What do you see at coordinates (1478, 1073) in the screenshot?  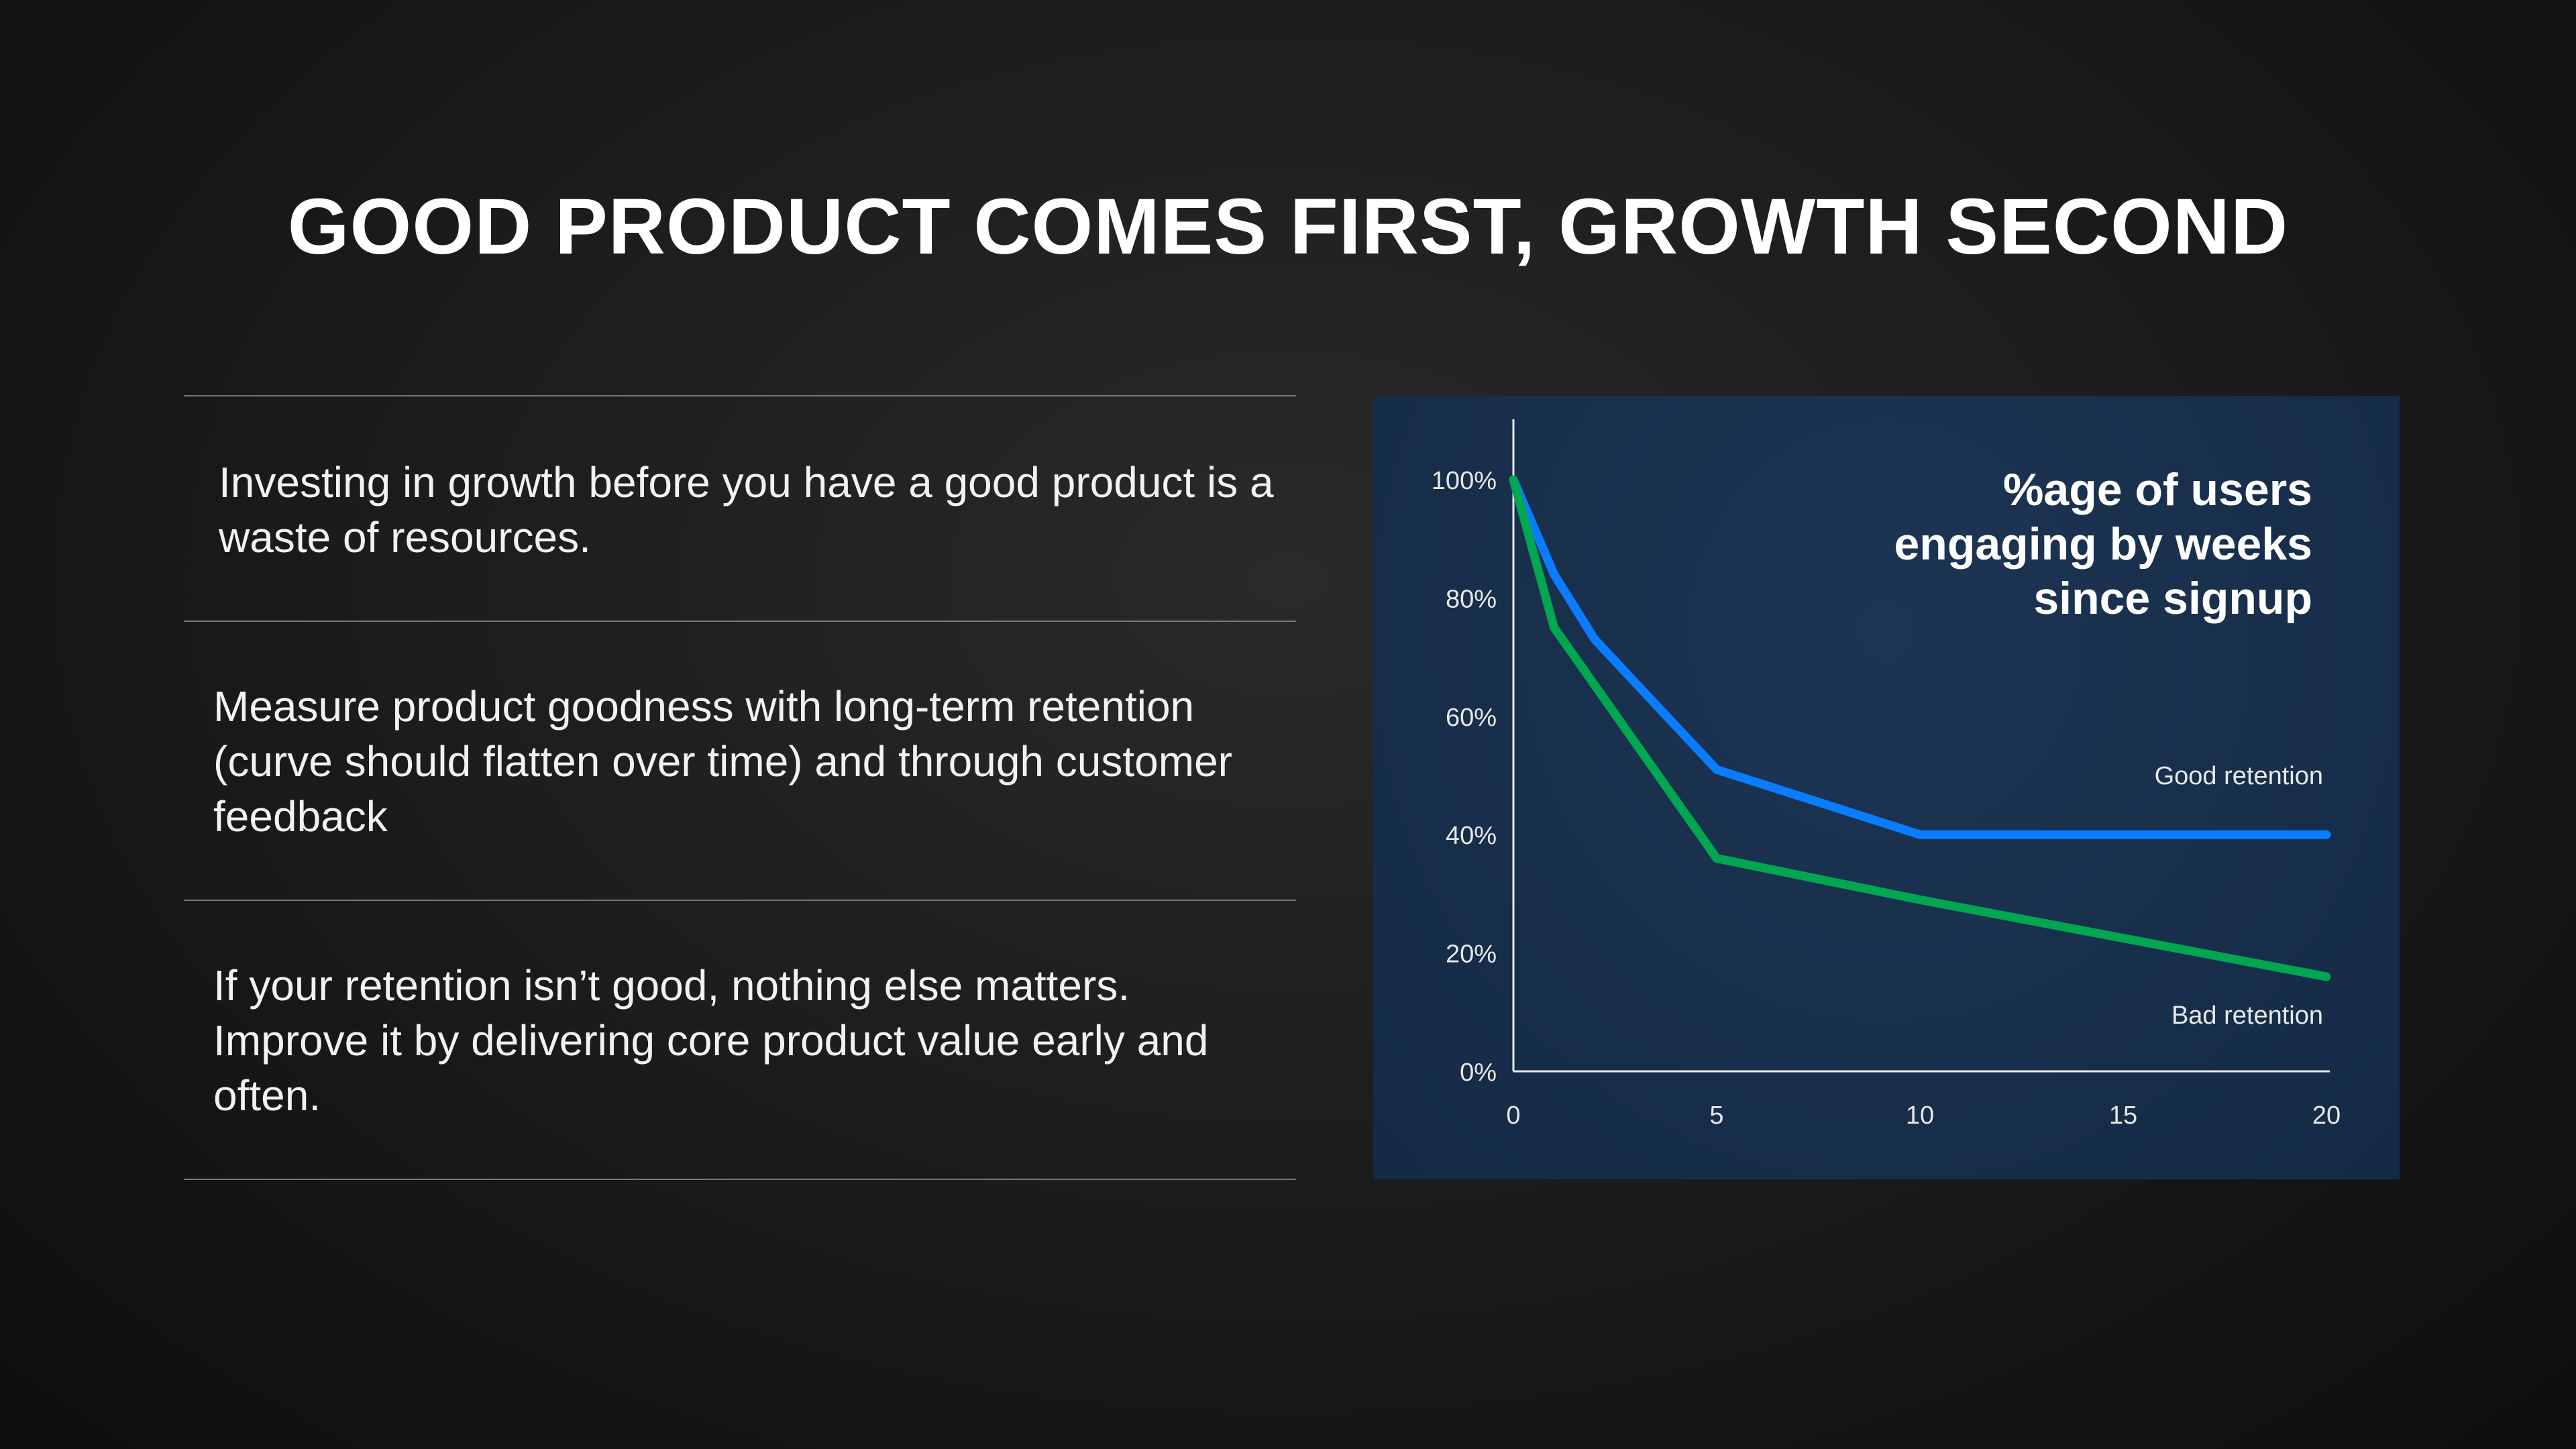 I see `y-tick-label: 0%` at bounding box center [1478, 1073].